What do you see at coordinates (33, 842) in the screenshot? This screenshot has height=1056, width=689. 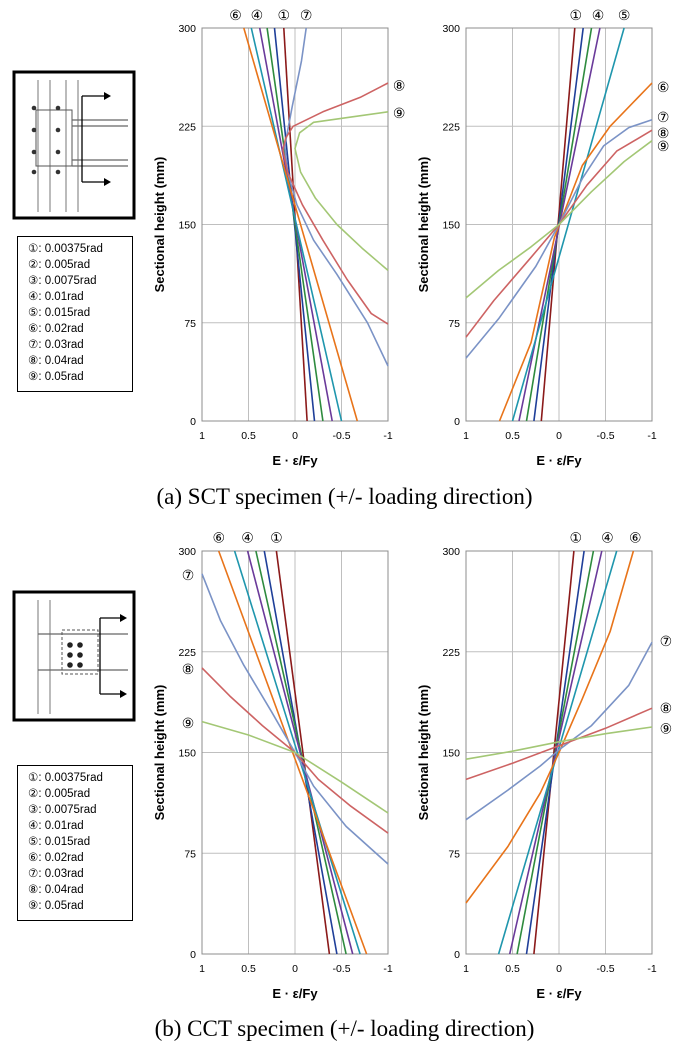 I see `legend-symbol: ⑤` at bounding box center [33, 842].